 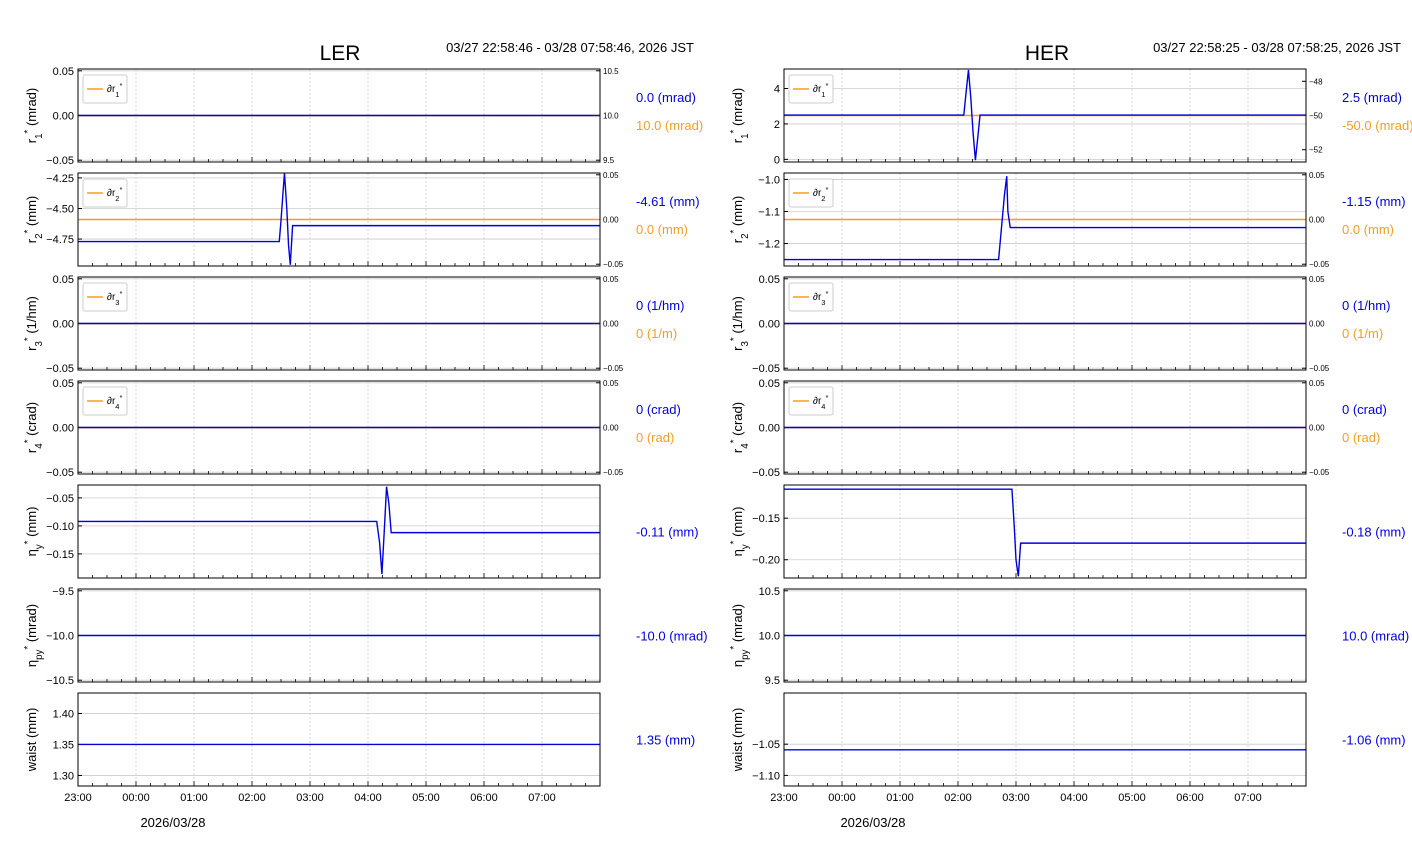 What do you see at coordinates (1316, 116) in the screenshot?
I see `y2-tick-label: −50` at bounding box center [1316, 116].